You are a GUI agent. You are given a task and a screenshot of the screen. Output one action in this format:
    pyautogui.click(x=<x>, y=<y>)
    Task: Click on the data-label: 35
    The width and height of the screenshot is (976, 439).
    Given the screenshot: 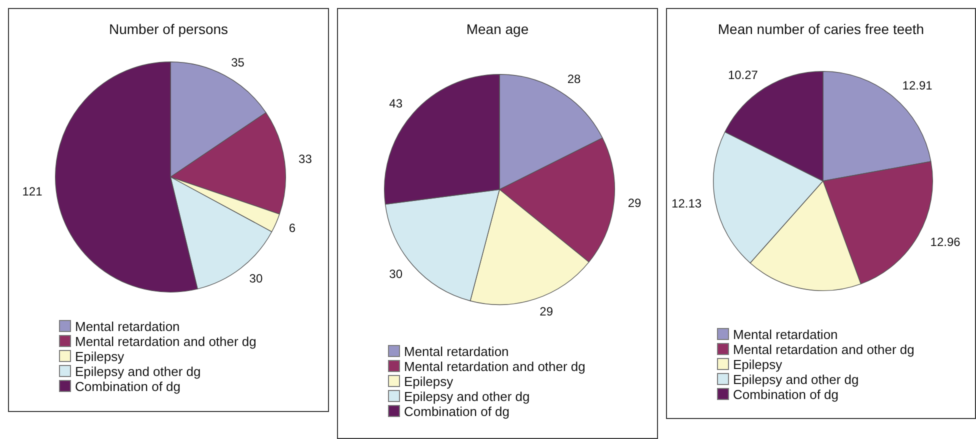 What is the action you would take?
    pyautogui.click(x=238, y=62)
    